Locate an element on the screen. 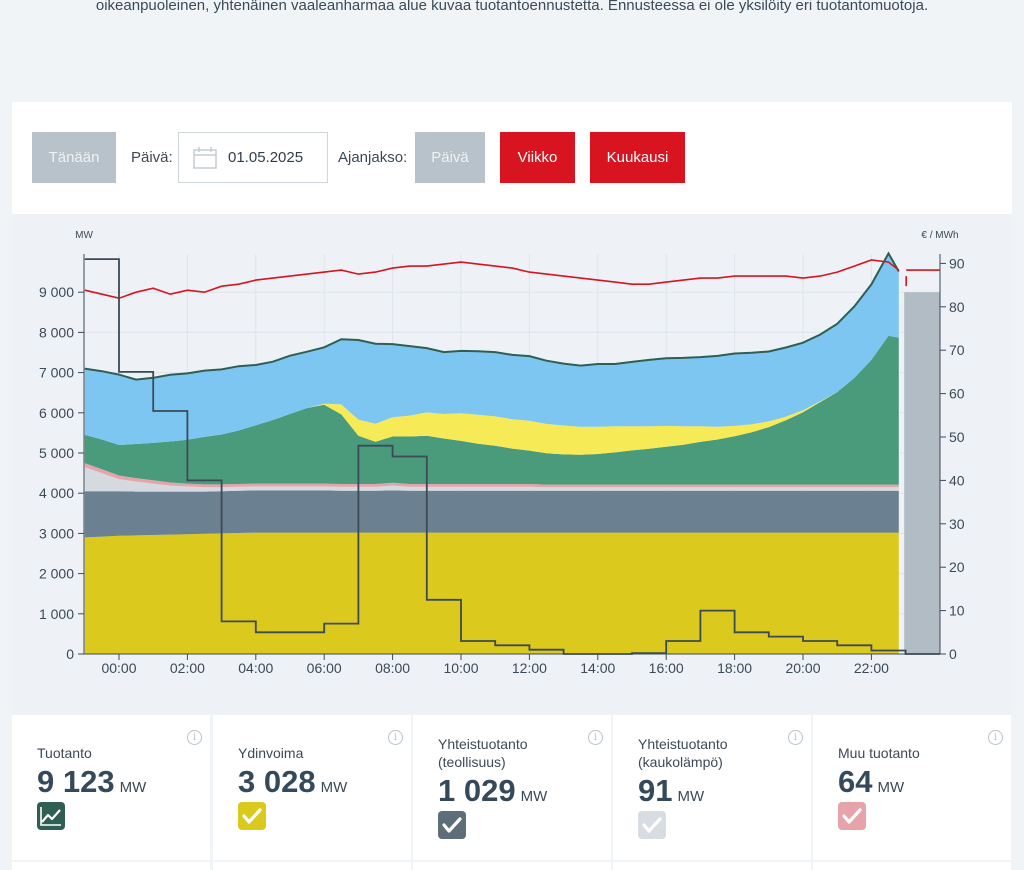 This screenshot has height=870, width=1024. area-solar is located at coordinates (491, 395).